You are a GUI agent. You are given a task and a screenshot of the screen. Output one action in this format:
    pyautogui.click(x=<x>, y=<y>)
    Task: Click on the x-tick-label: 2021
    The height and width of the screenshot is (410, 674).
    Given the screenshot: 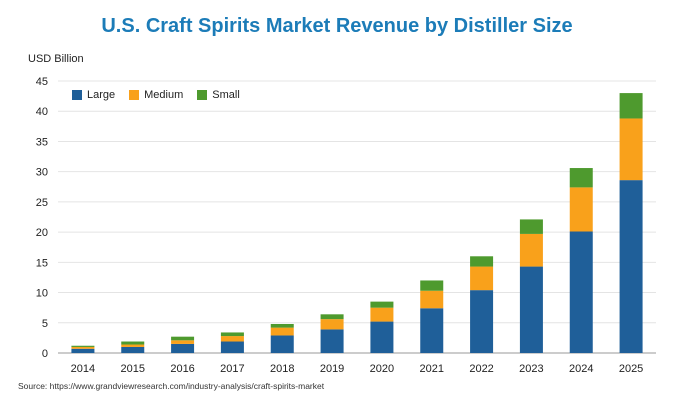 What is the action you would take?
    pyautogui.click(x=432, y=369)
    